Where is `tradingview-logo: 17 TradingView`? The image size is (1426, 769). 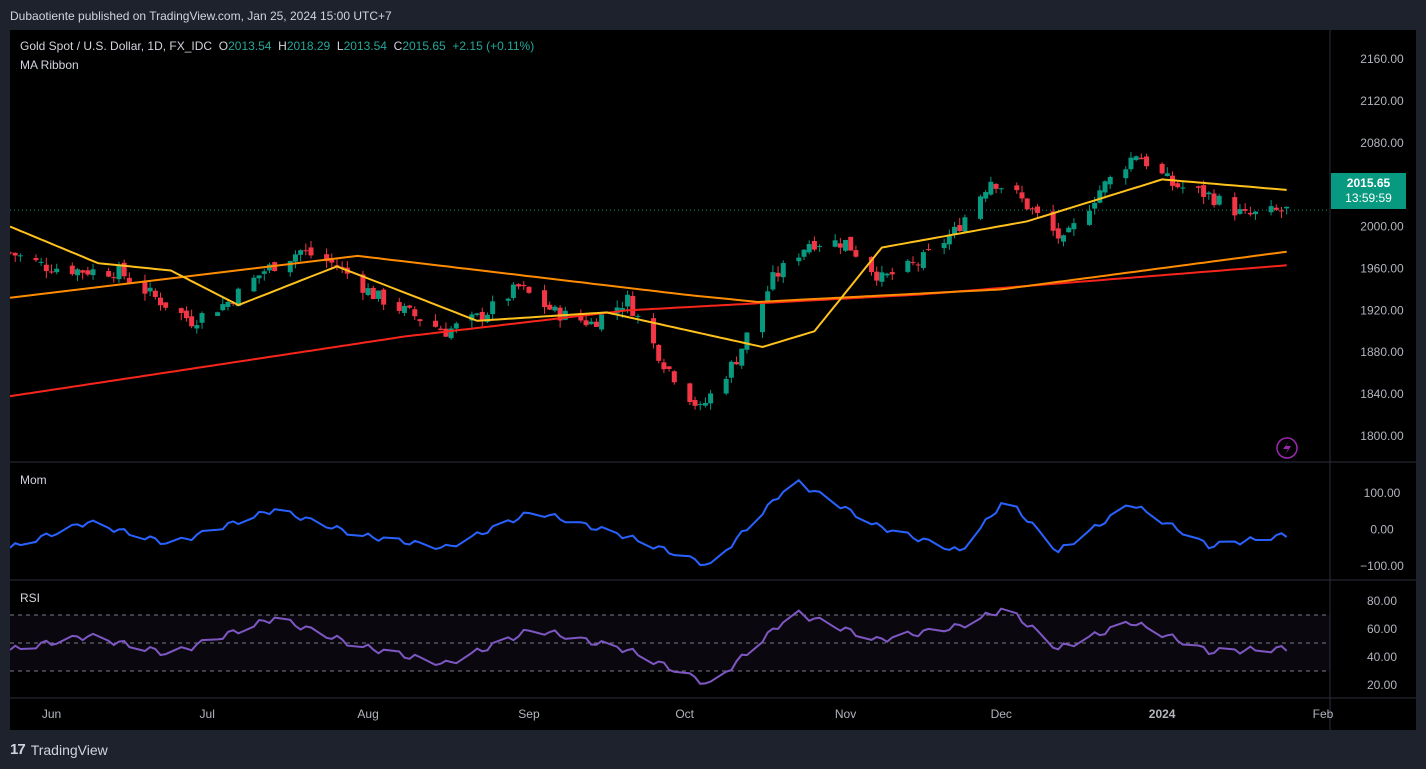 tradingview-logo: 17 TradingView is located at coordinates (59, 749).